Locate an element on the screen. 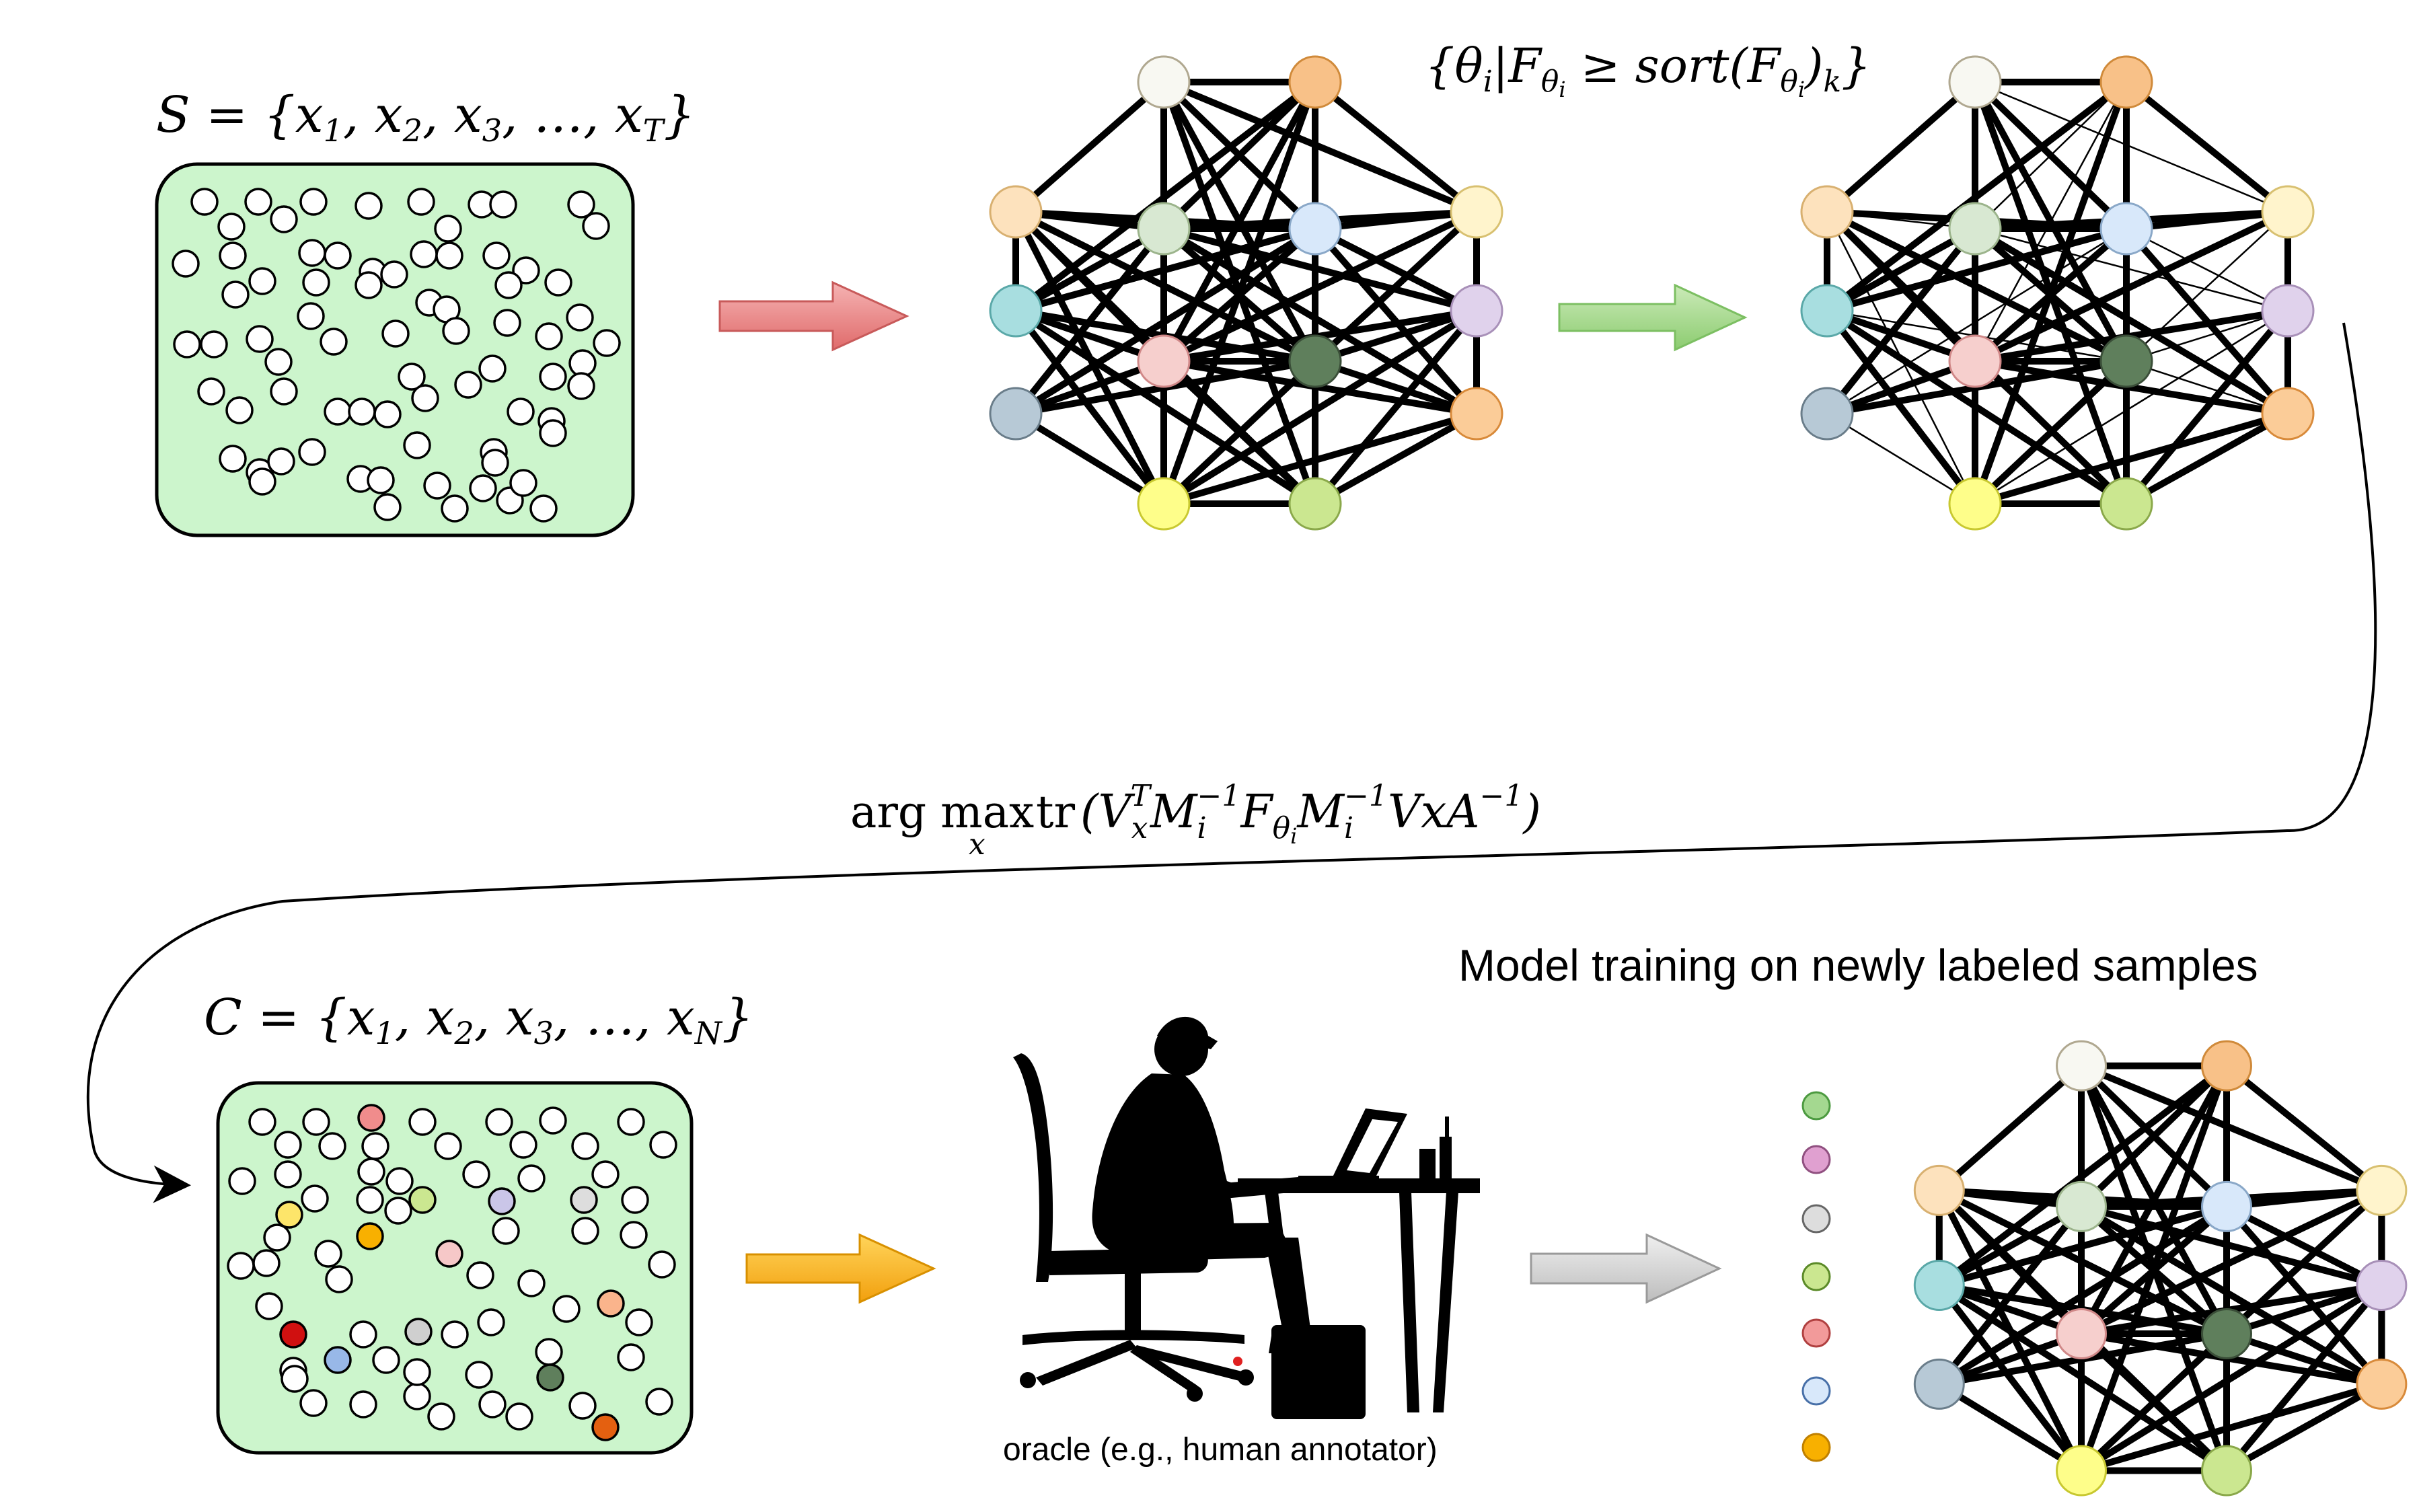  candidate-pool-c is located at coordinates (455, 1268).